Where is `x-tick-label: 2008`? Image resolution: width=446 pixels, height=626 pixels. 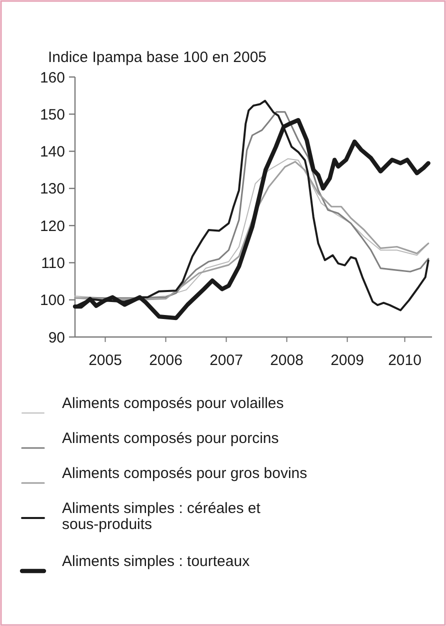
x-tick-label: 2008 is located at coordinates (287, 360).